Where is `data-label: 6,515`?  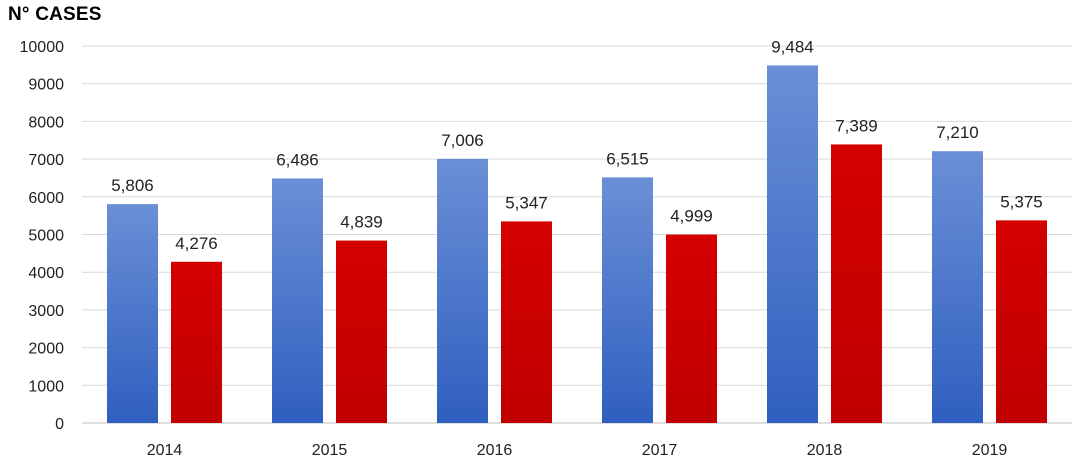
data-label: 6,515 is located at coordinates (627, 158).